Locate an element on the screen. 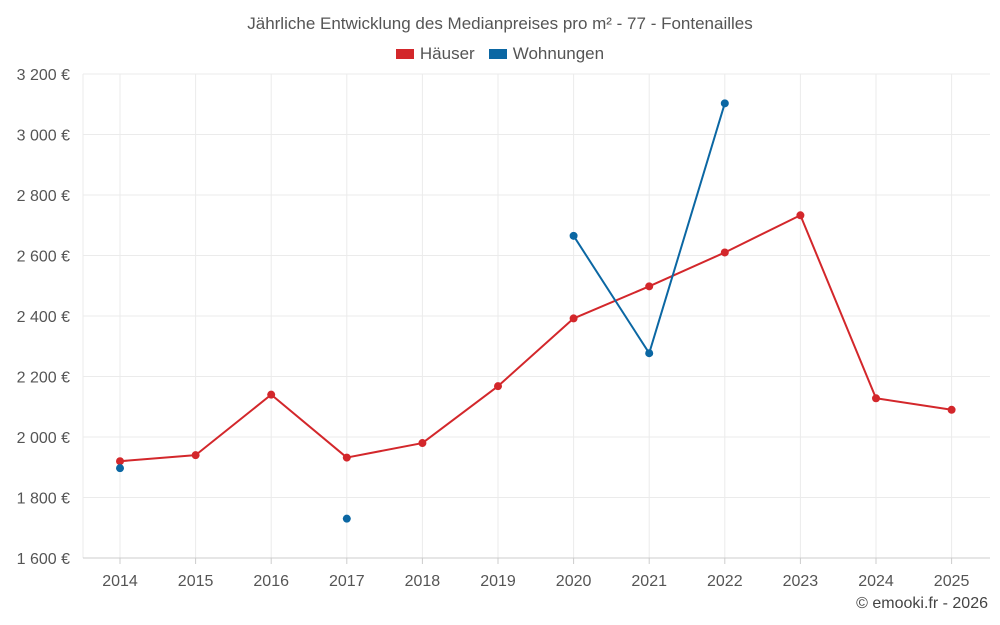  x-tick-label: 2021 is located at coordinates (649, 581).